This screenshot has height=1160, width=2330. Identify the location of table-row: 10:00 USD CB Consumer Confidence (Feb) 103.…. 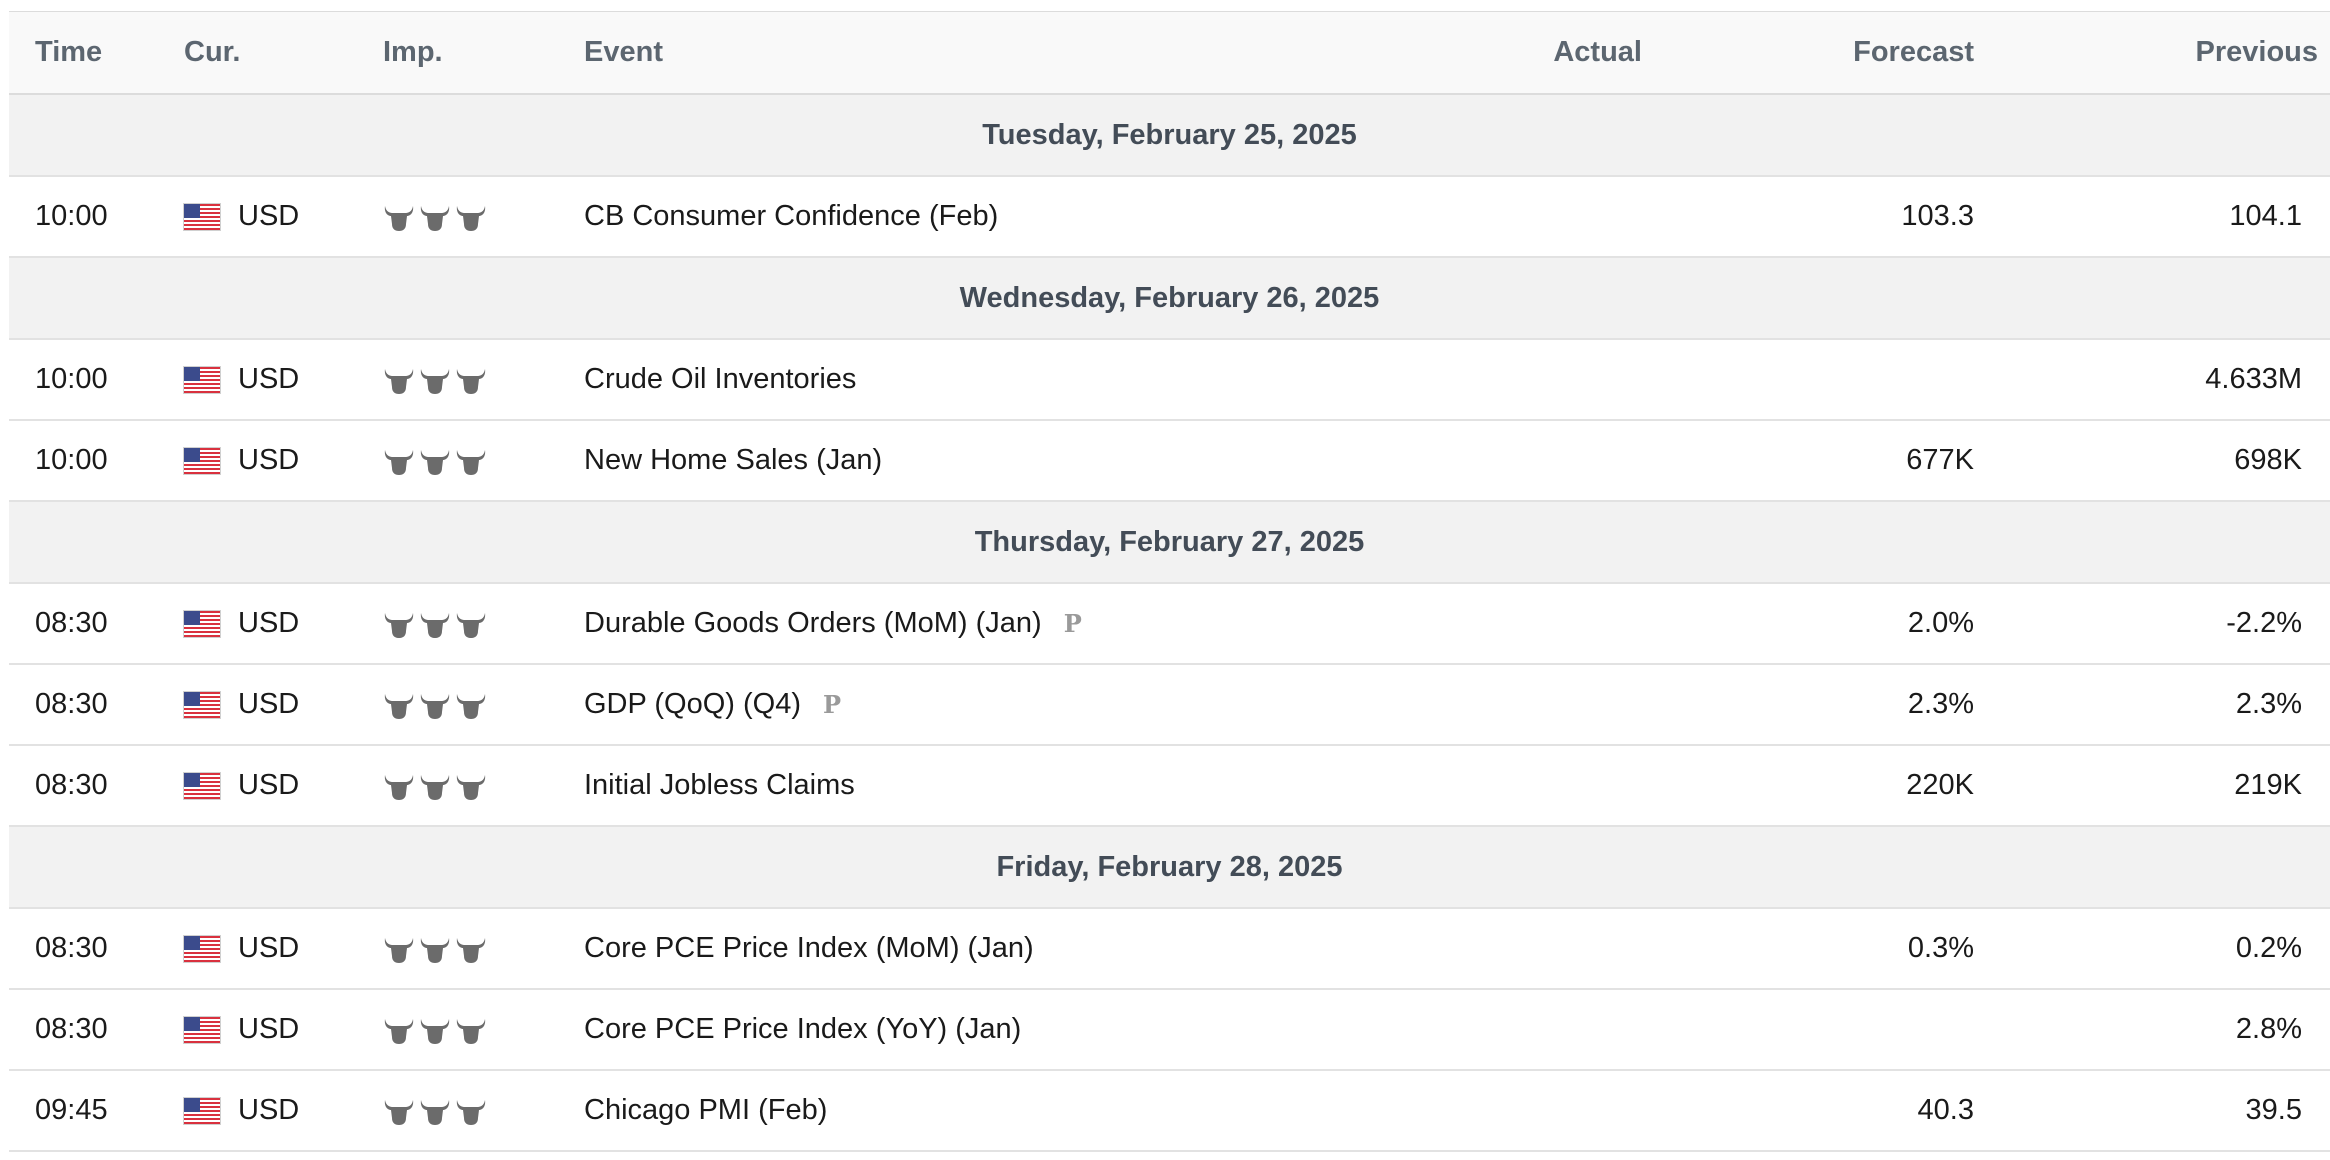
(1169, 217).